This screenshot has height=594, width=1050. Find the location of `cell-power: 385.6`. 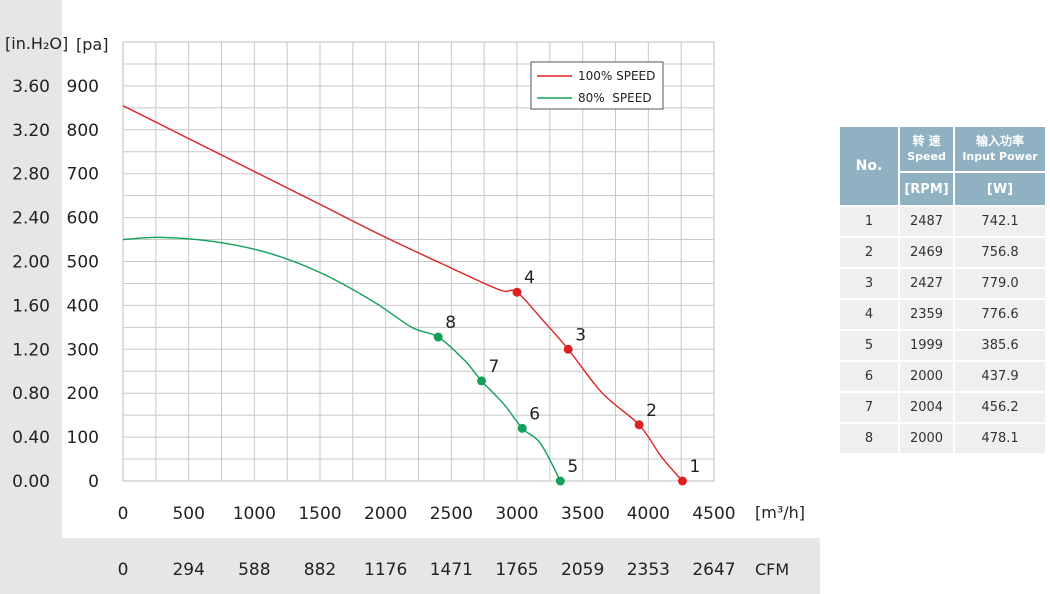

cell-power: 385.6 is located at coordinates (1000, 345).